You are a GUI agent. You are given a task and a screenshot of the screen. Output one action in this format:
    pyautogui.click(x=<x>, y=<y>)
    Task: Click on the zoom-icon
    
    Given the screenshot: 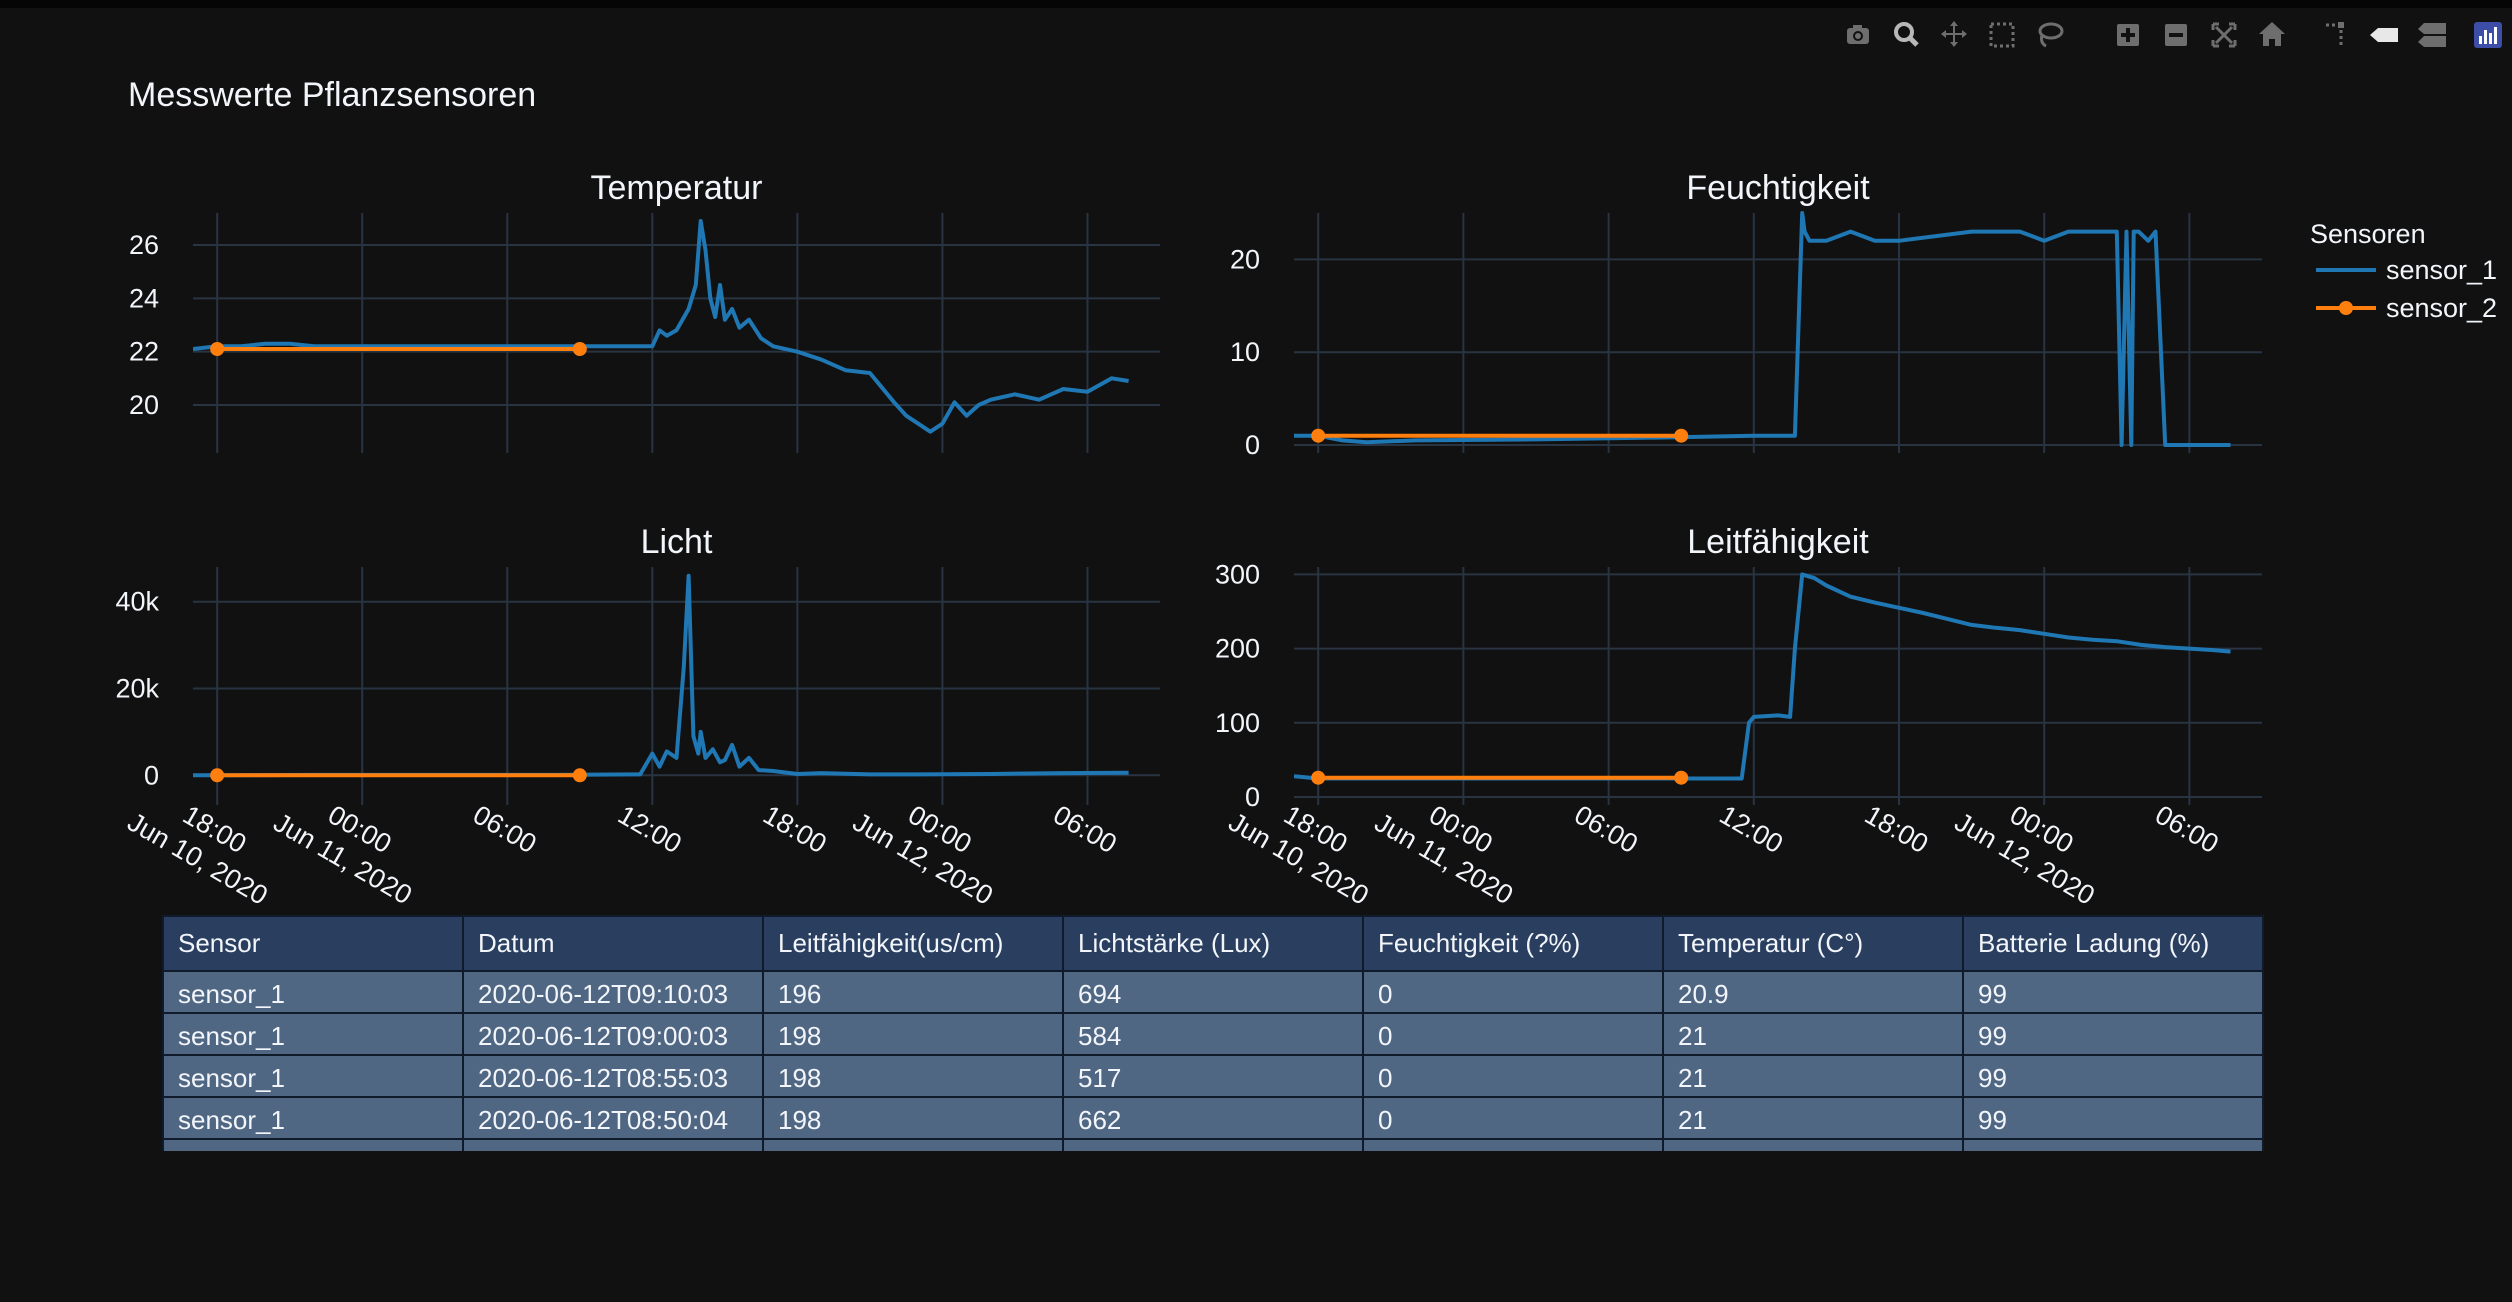 What is the action you would take?
    pyautogui.click(x=1906, y=34)
    